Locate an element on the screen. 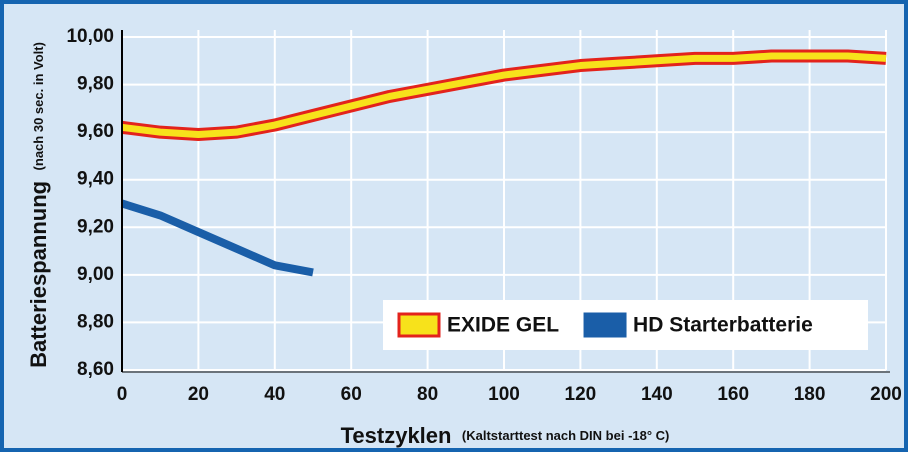 This screenshot has height=452, width=908. y-tick-label: 9,40 is located at coordinates (95, 179).